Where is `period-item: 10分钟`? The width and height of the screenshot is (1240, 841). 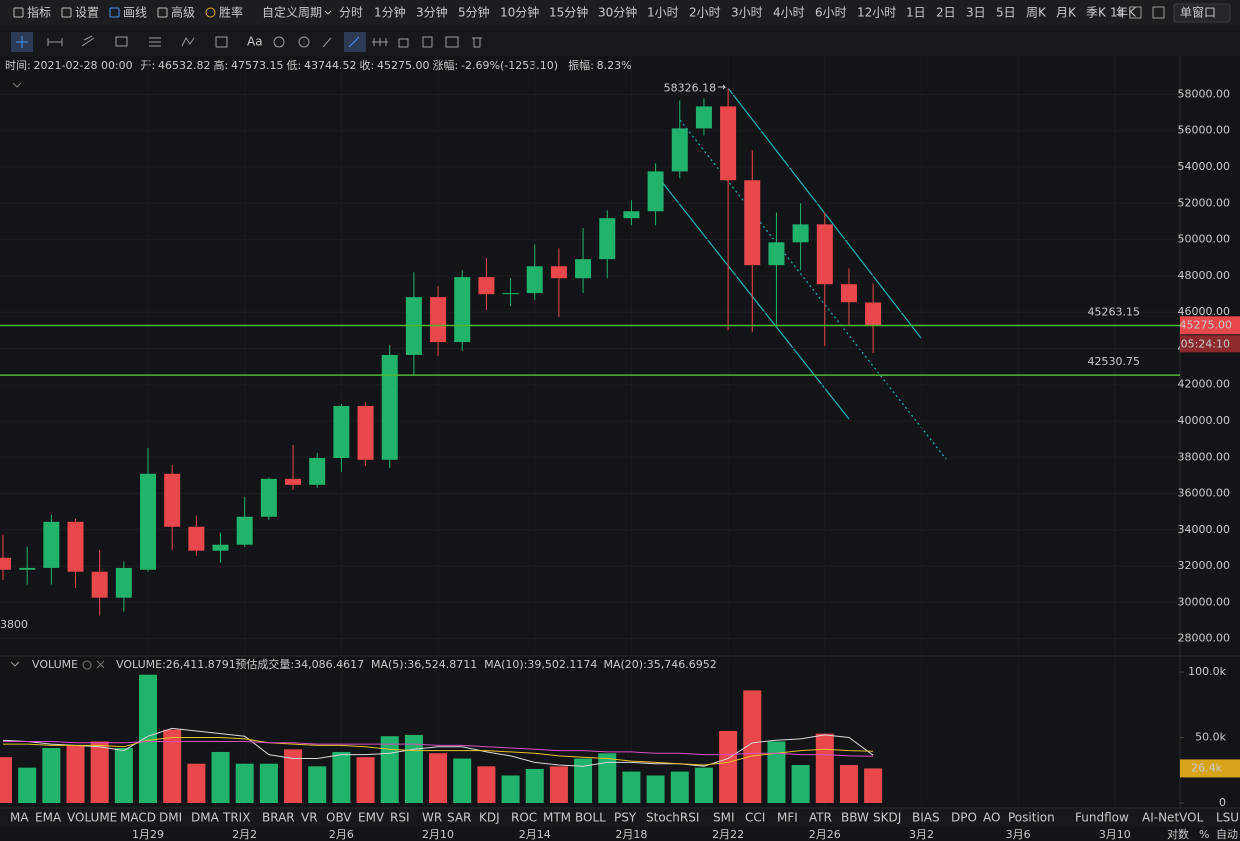 period-item: 10分钟 is located at coordinates (519, 12).